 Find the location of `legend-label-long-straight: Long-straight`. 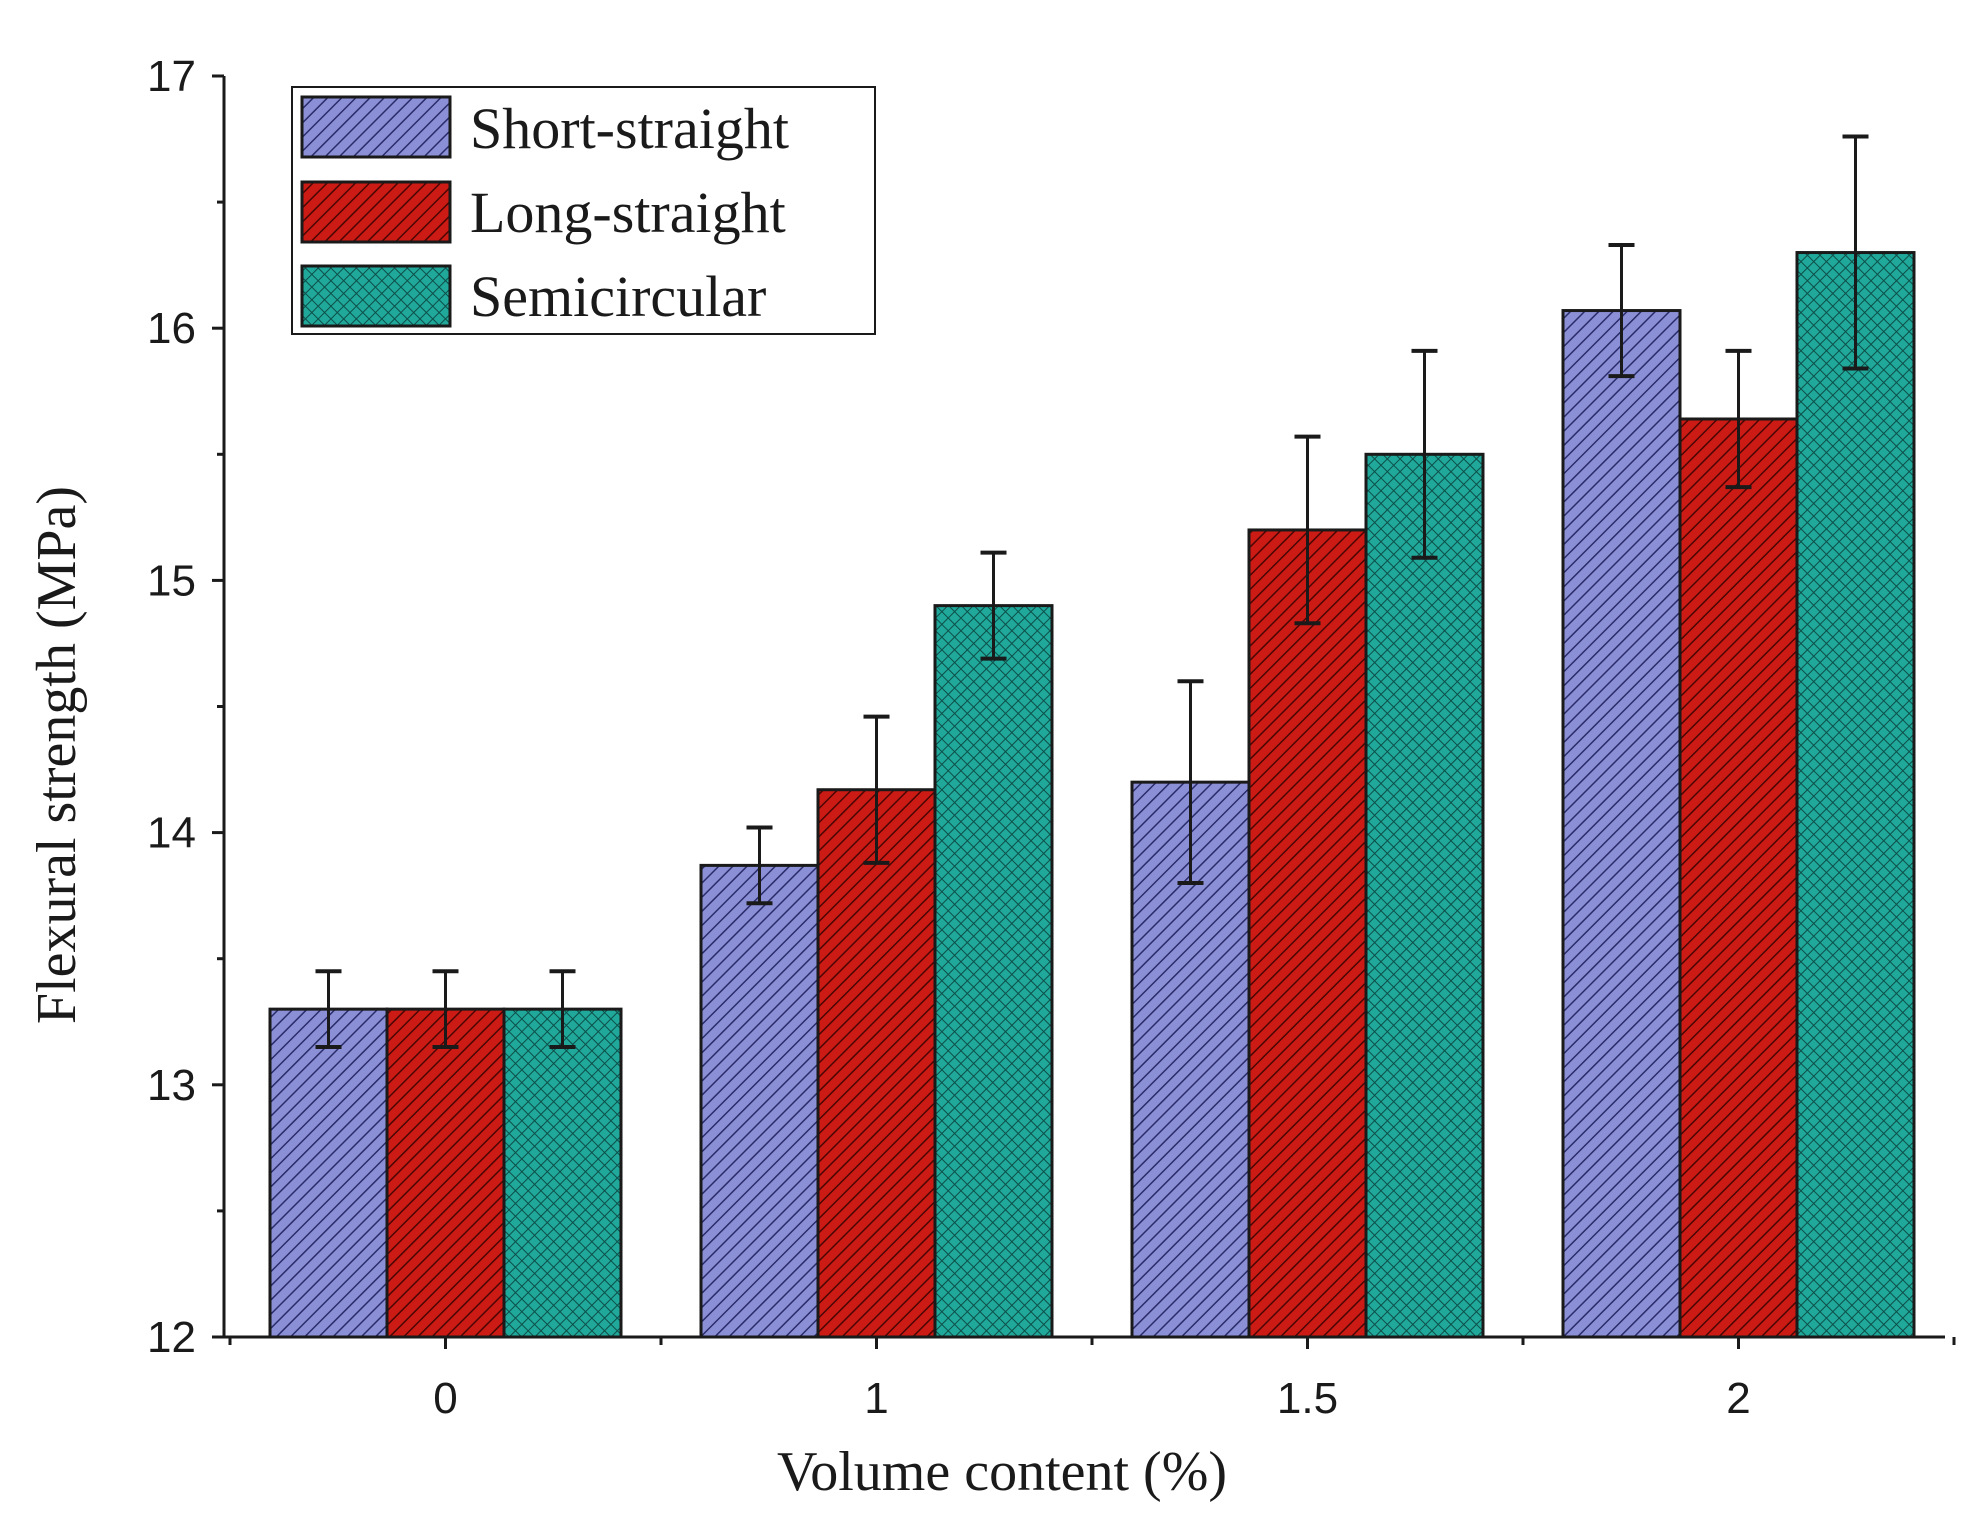

legend-label-long-straight: Long-straight is located at coordinates (628, 212).